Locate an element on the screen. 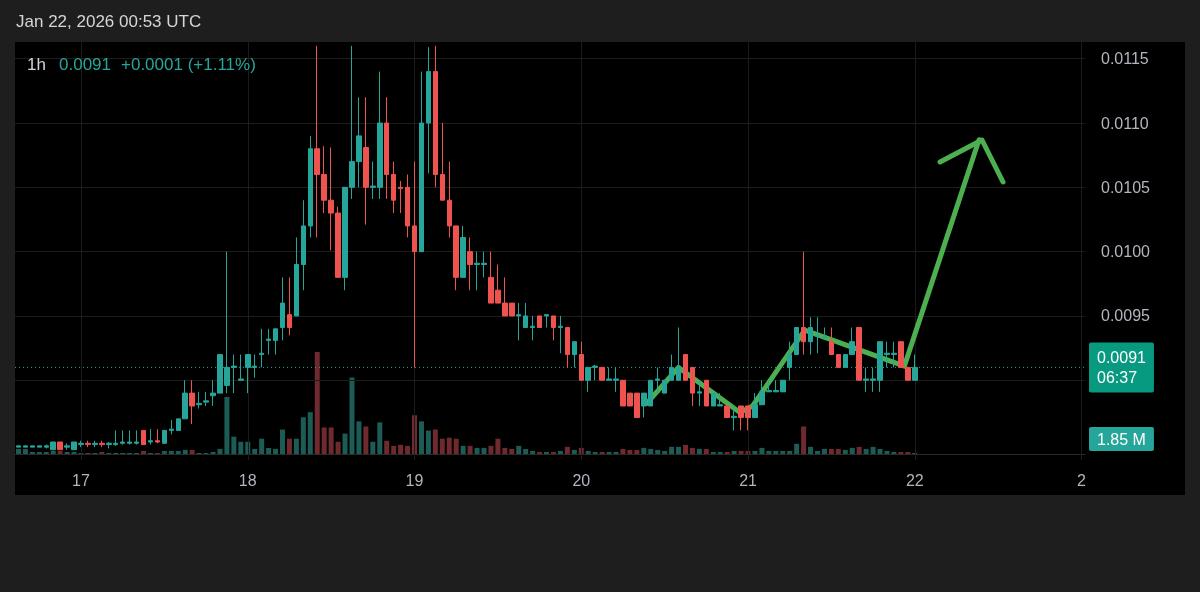 This screenshot has width=1200, height=592. x-tick-label: 2 is located at coordinates (1082, 480).